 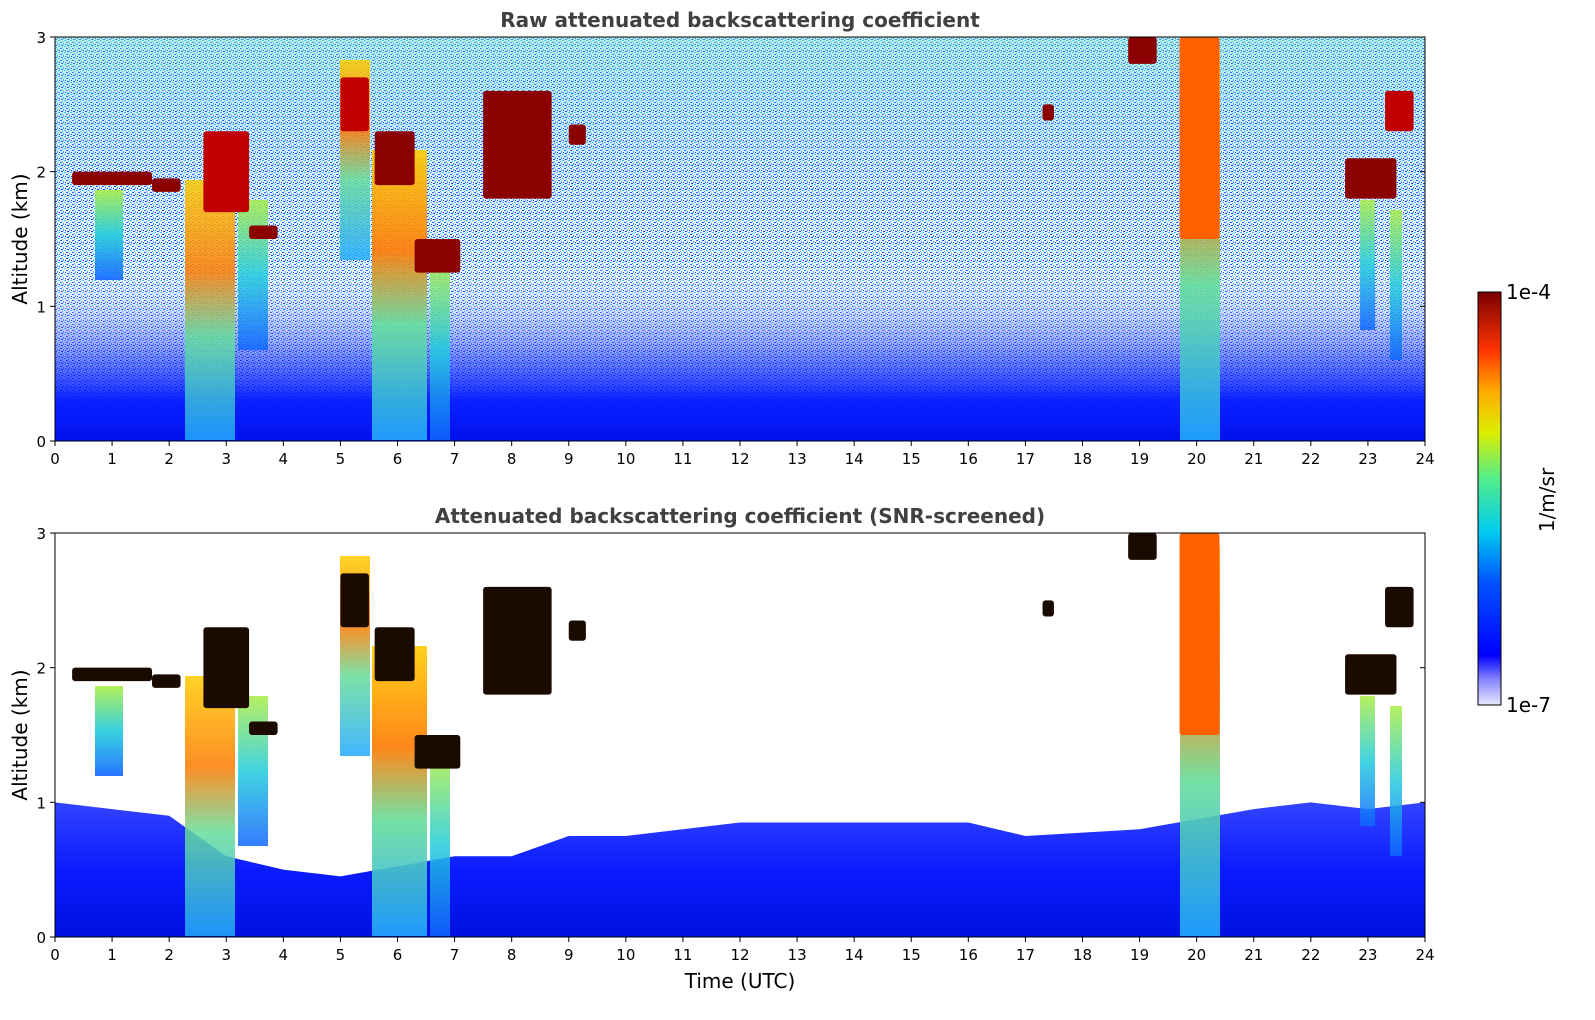 I want to click on screened-x-ticks: 0 1 2 3 4 5 6 7 8 9 10 11 12 13 14 15 16 17 18 19 20 21 22 23 24, so click(x=742, y=950).